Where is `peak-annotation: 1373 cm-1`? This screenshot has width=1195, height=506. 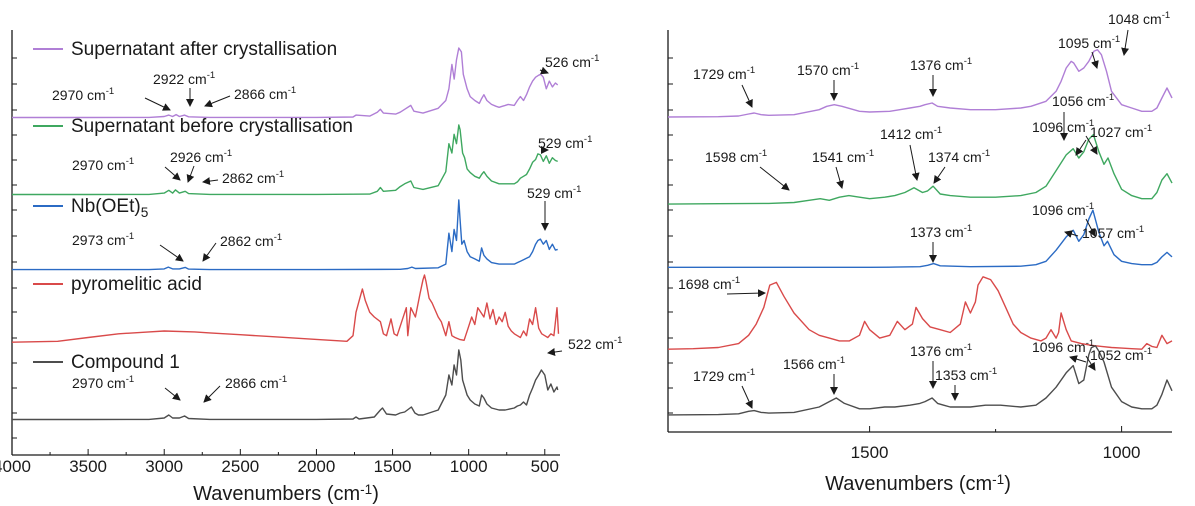
peak-annotation: 1373 cm-1 is located at coordinates (941, 231).